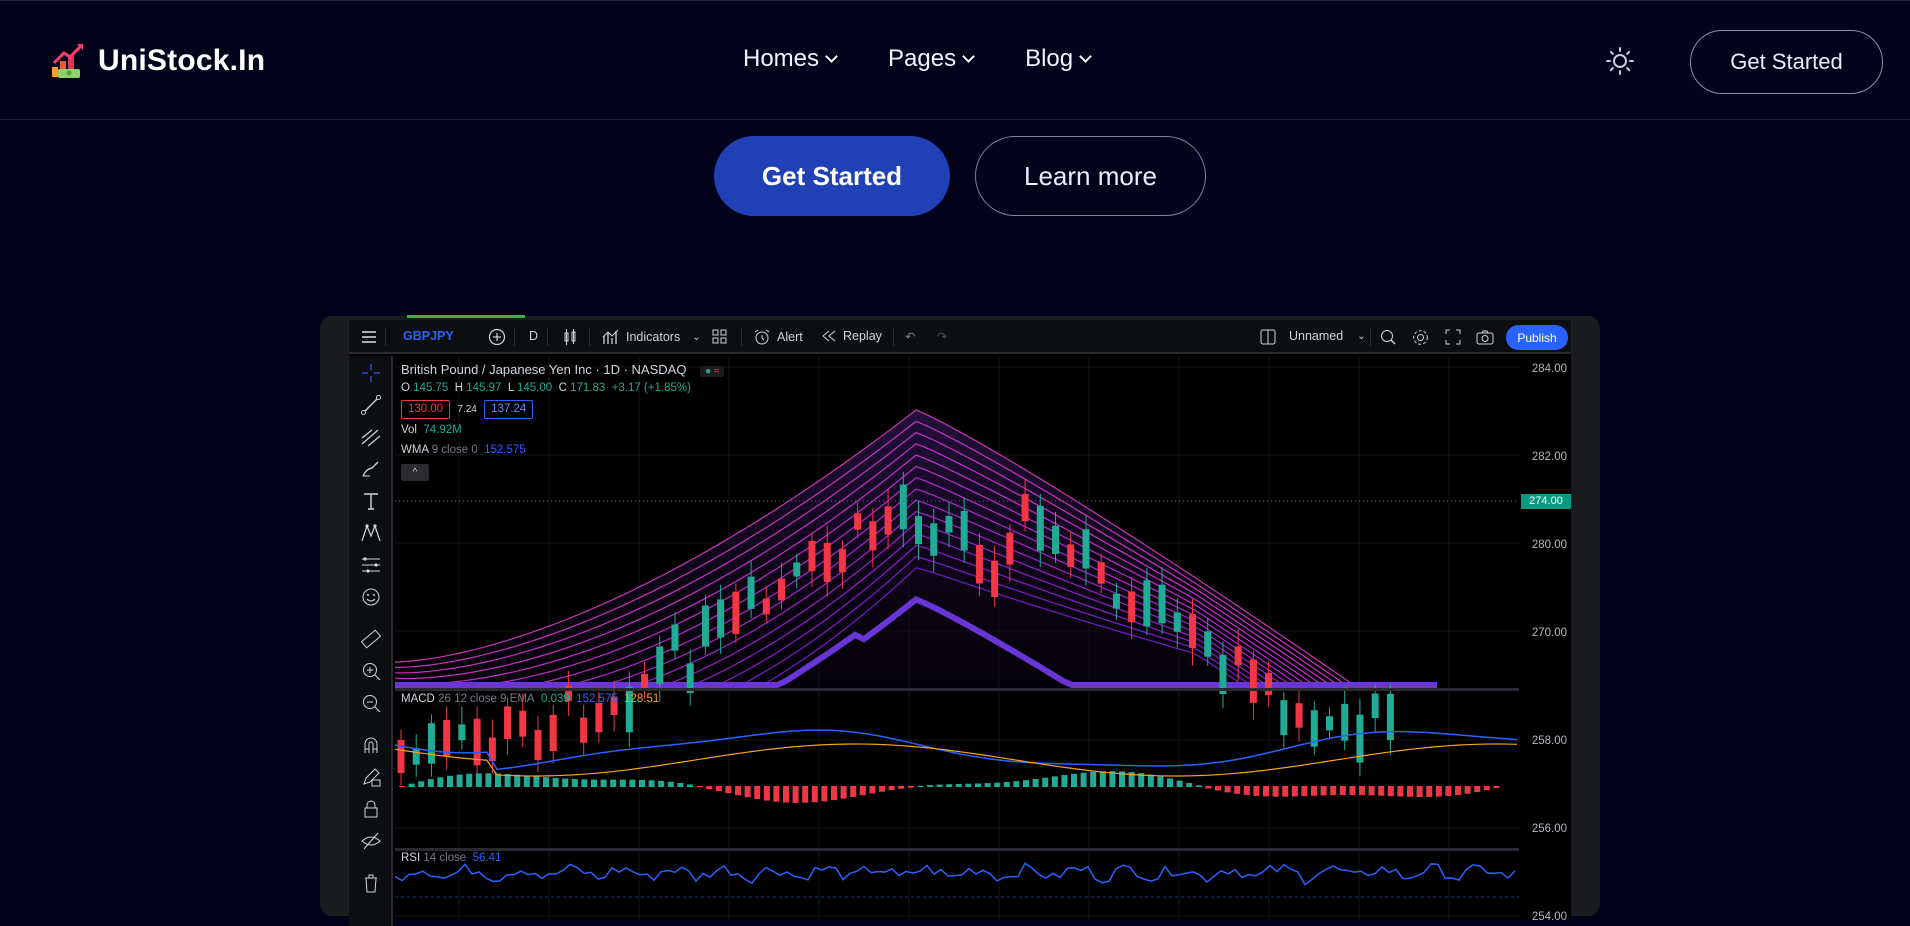  Describe the element at coordinates (1620, 61) in the screenshot. I see `sun-icon` at that location.